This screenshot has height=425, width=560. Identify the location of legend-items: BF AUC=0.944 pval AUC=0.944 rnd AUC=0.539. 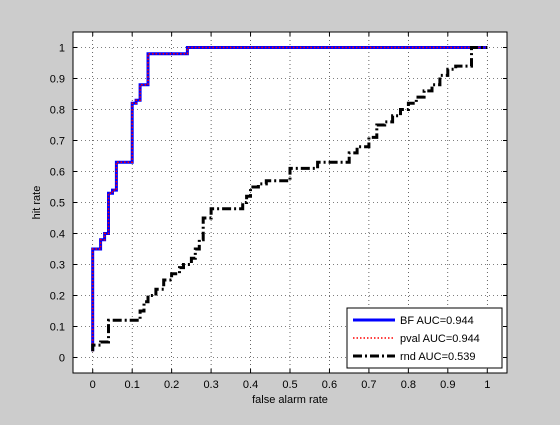
(416, 339).